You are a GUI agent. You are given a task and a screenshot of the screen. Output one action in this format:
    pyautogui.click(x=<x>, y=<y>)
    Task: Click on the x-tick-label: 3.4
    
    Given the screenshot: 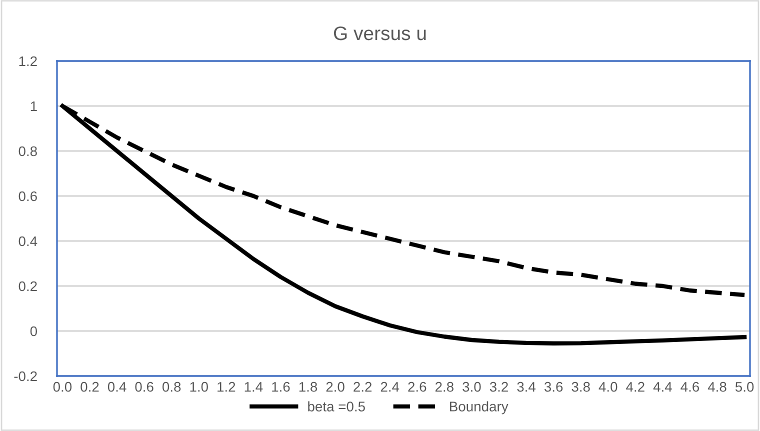 What is the action you would take?
    pyautogui.click(x=526, y=387)
    